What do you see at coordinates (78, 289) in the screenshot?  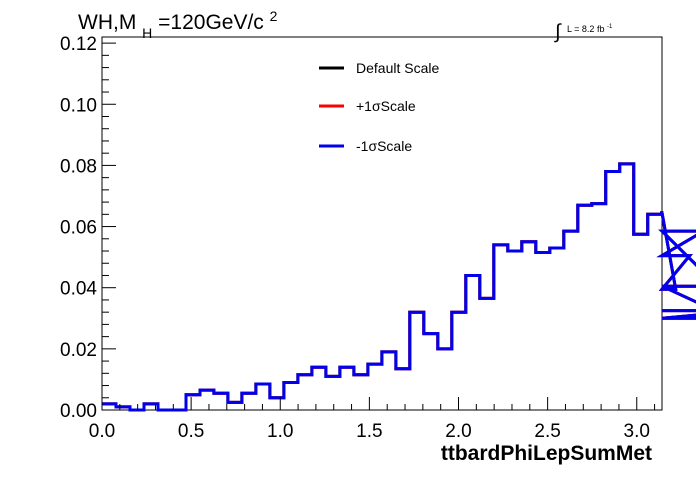 I see `y-tick-label: 0.04` at bounding box center [78, 289].